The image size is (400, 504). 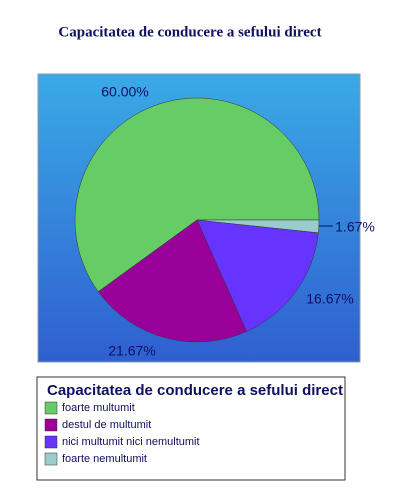 I want to click on data-label: 60.00%, so click(x=124, y=92).